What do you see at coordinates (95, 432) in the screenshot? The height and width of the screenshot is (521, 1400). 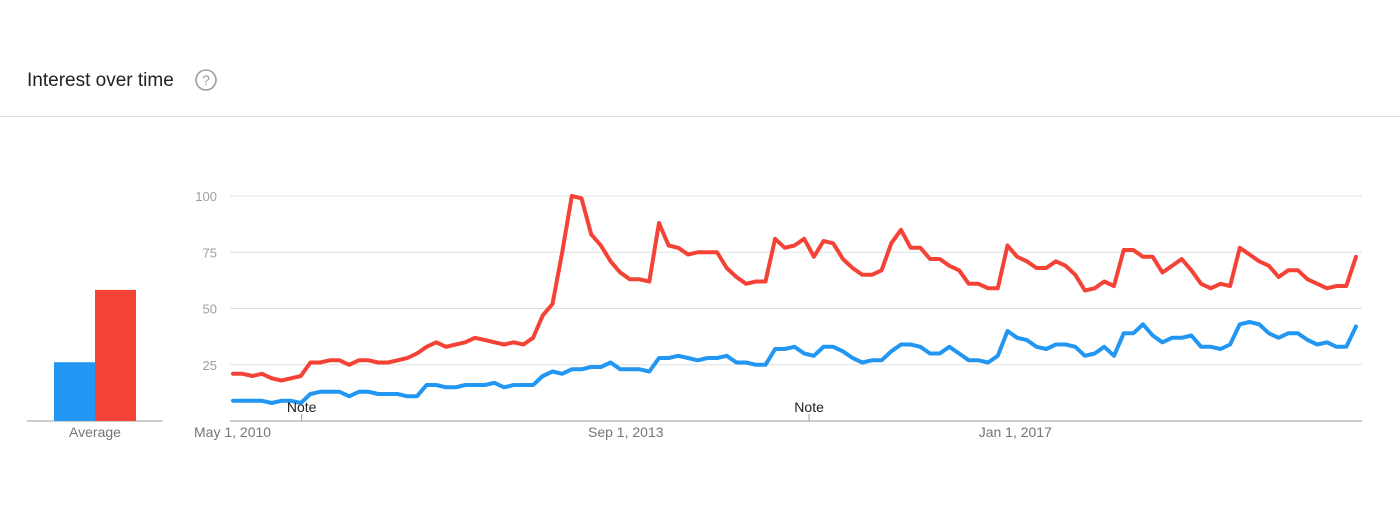 I see `average-label: Average` at bounding box center [95, 432].